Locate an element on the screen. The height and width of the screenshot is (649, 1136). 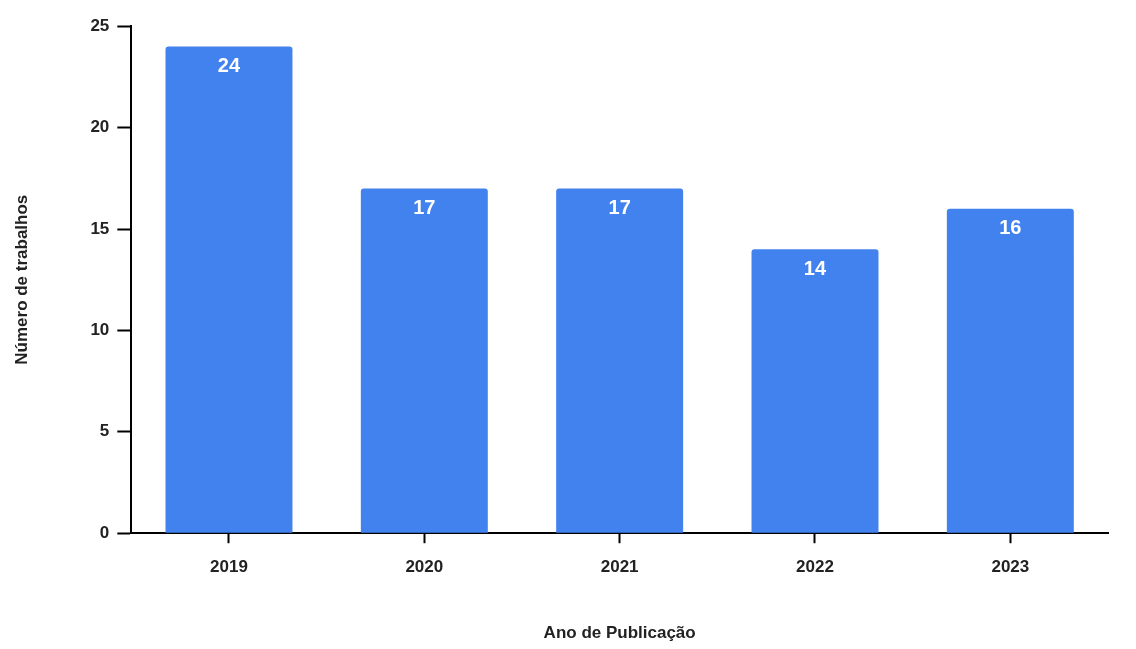
x-axis-title: Ano de Publicação is located at coordinates (619, 633).